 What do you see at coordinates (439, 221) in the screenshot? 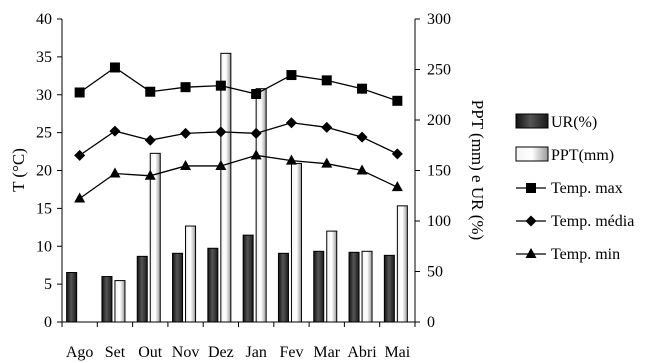
I see `y-right-tick-label: 100` at bounding box center [439, 221].